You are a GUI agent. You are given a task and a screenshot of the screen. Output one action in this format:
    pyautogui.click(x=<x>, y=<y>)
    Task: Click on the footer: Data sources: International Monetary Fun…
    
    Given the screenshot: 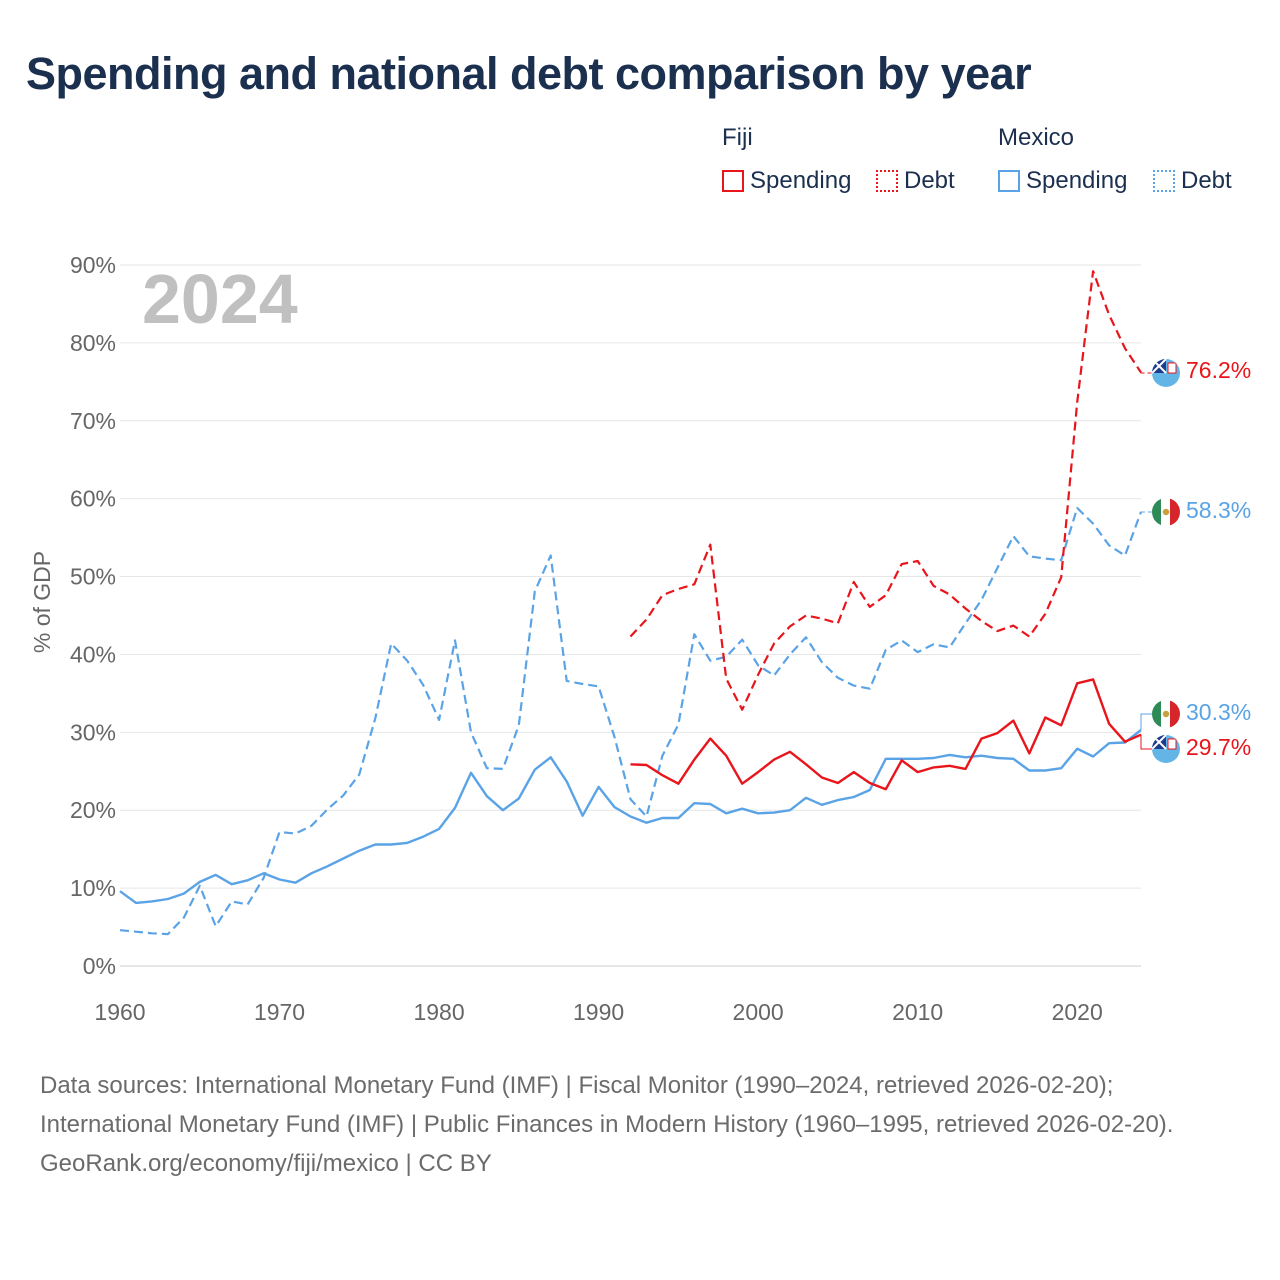 What is the action you would take?
    pyautogui.click(x=640, y=1124)
    